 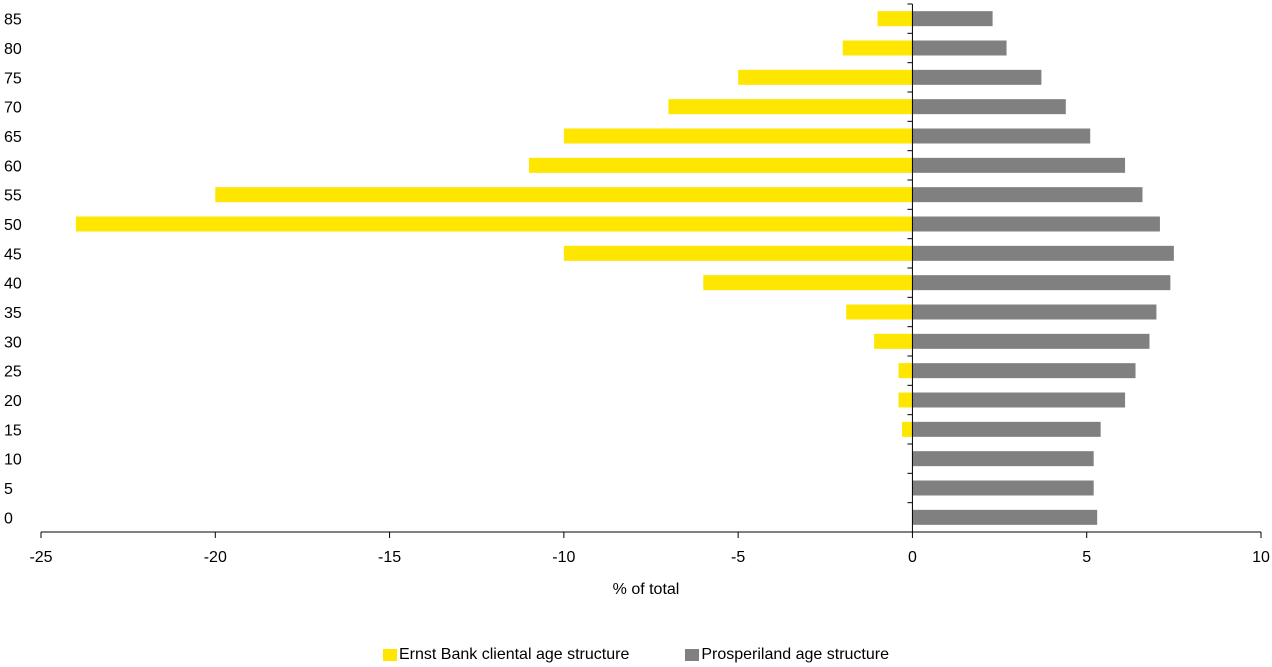 I want to click on y-tick-label-20: 20, so click(x=13, y=401).